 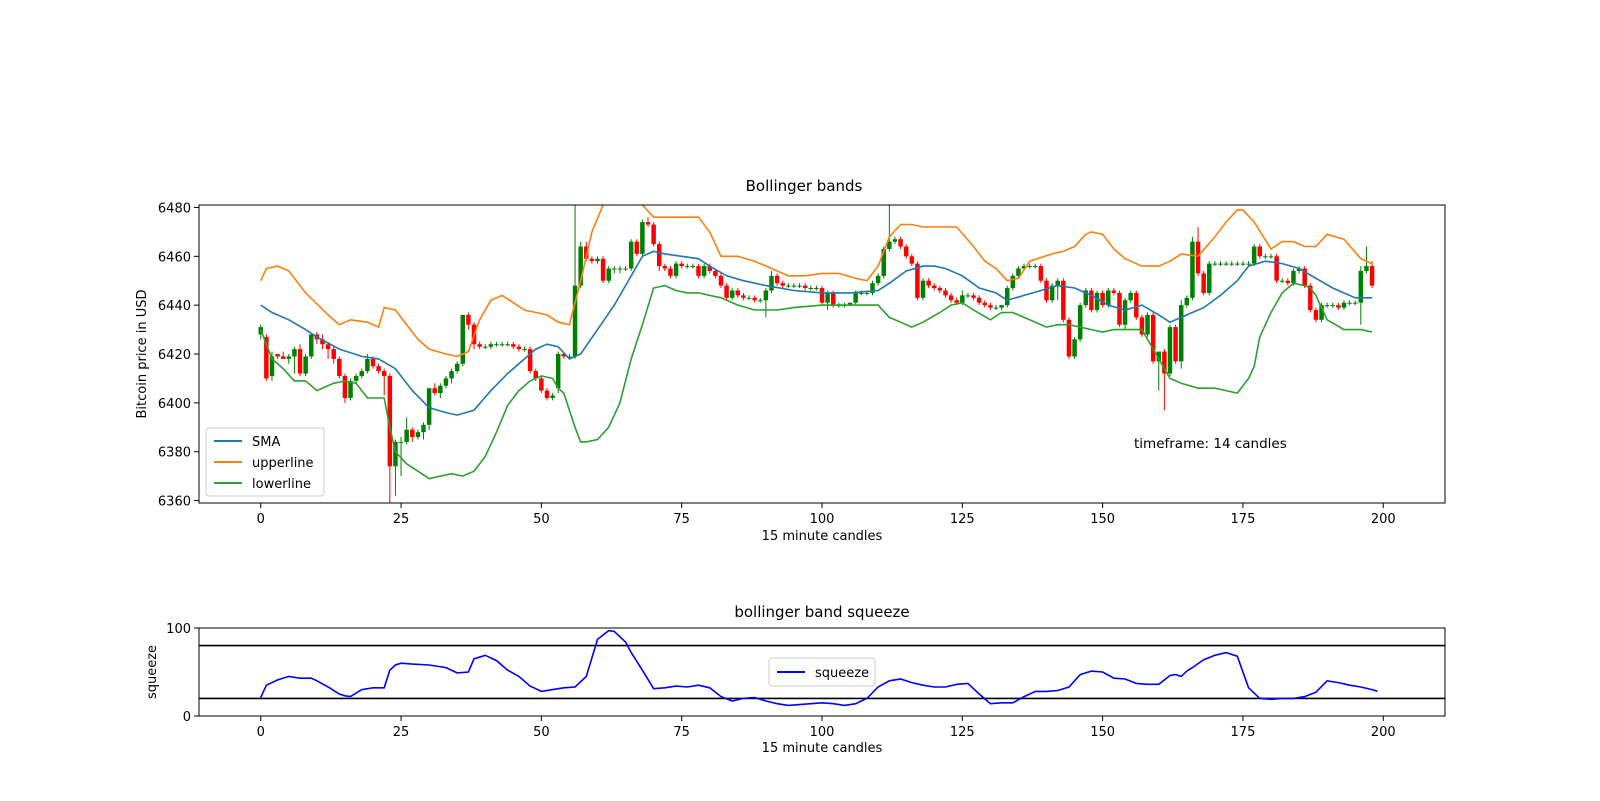 I want to click on timeframe-annotation: timeframe: 14 candles, so click(x=1210, y=444).